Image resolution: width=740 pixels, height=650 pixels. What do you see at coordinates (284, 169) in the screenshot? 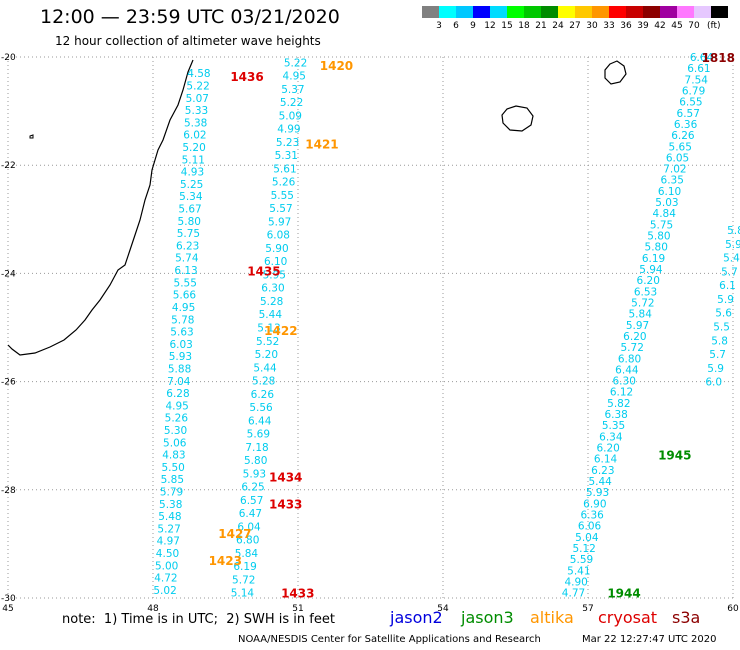
I see `wave-height-label: 5.61` at bounding box center [284, 169].